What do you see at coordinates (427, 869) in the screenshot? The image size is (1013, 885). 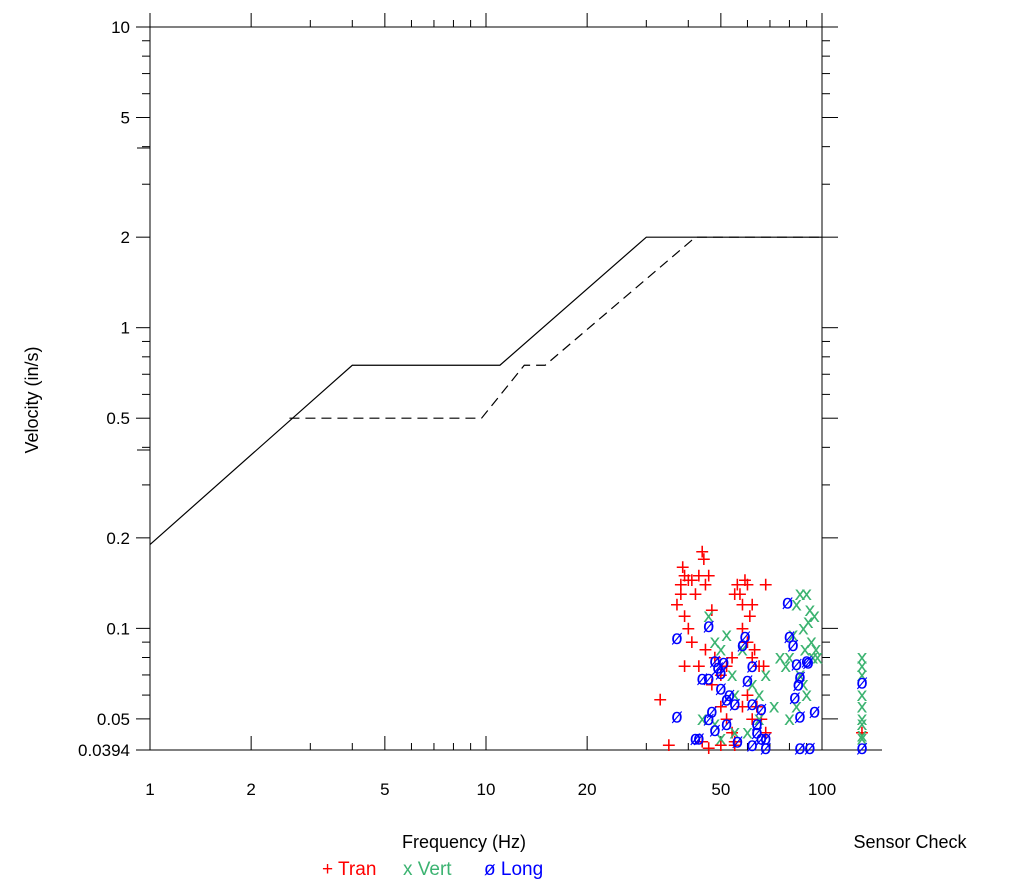 I see `legend-item-vert: x Vert` at bounding box center [427, 869].